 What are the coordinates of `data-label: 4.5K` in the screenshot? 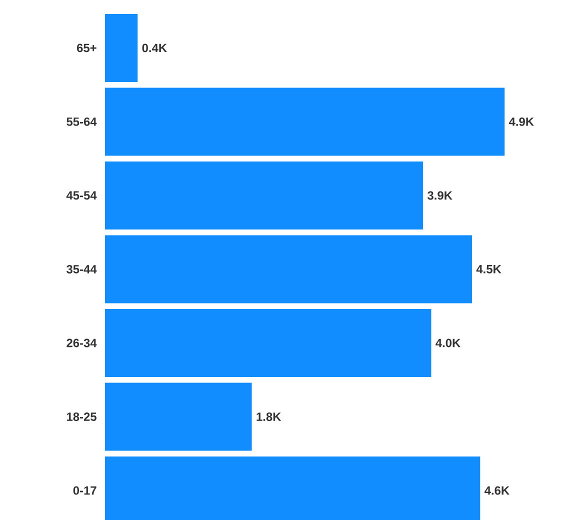 It's located at (489, 269).